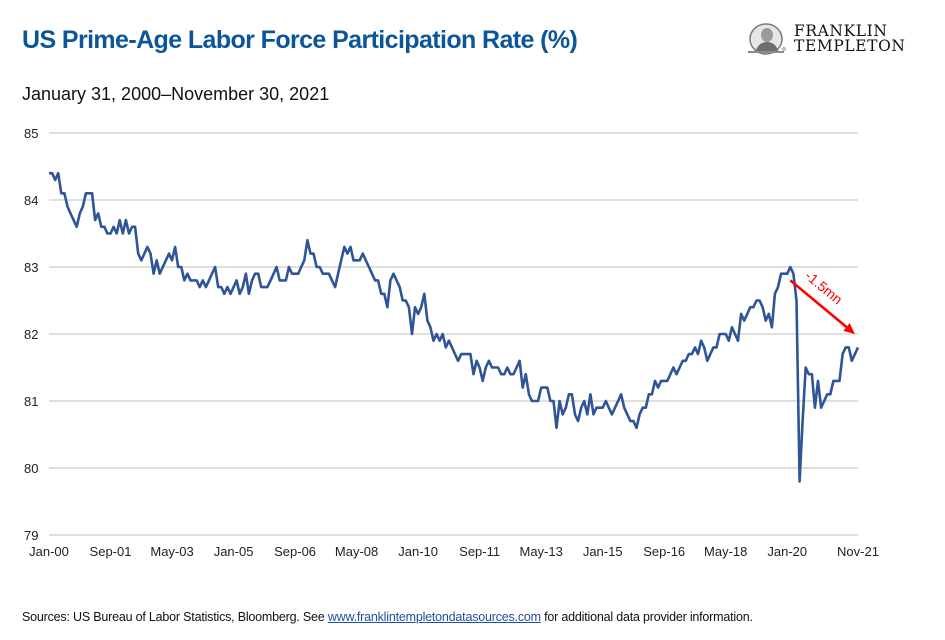  Describe the element at coordinates (31, 133) in the screenshot. I see `y-tick-label: 85` at that location.